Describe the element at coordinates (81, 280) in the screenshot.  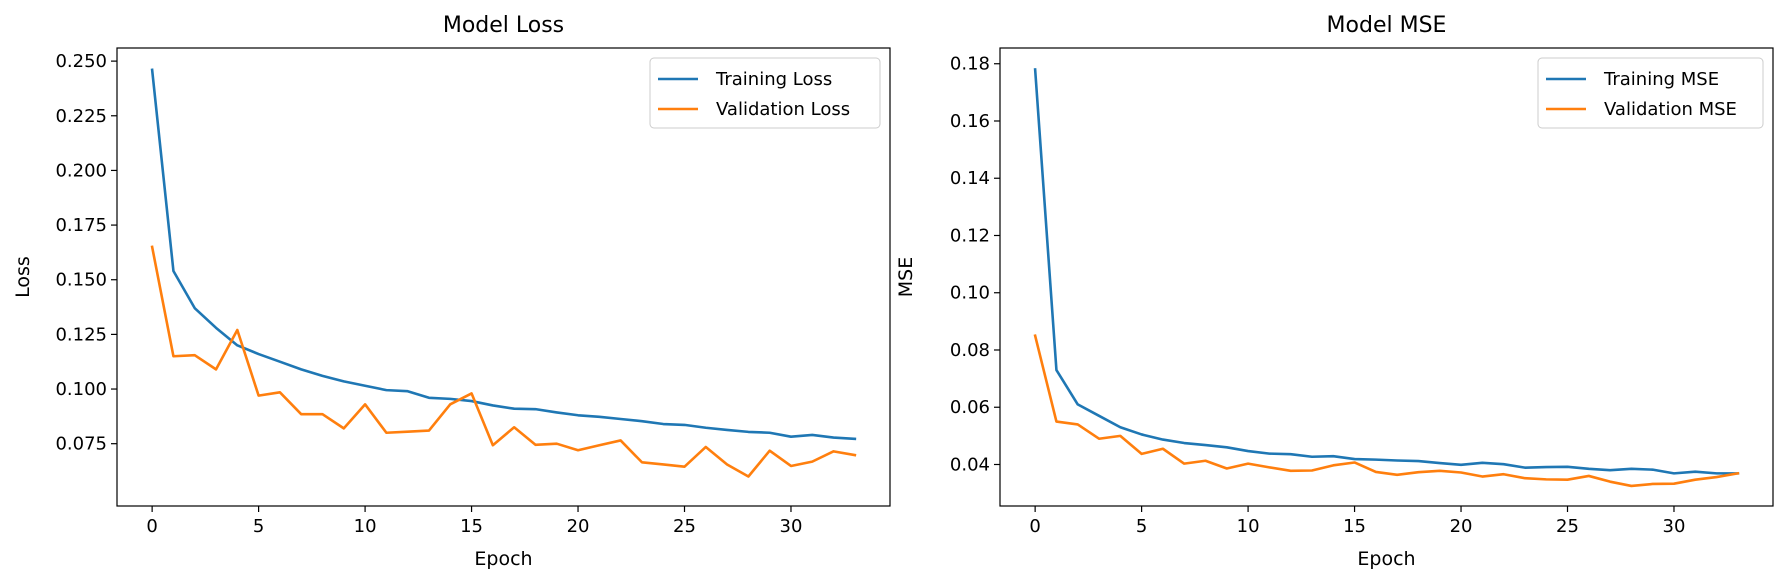
I see `y-tick-label: 0.150` at that location.